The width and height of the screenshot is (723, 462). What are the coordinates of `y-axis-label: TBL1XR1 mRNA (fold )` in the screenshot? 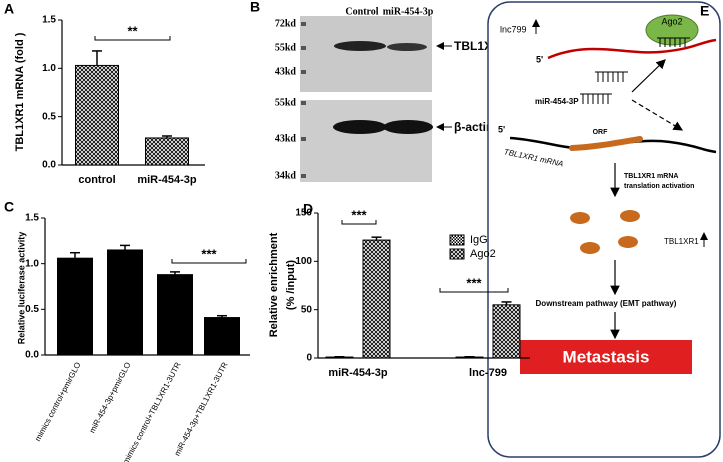 It's located at (20, 91).